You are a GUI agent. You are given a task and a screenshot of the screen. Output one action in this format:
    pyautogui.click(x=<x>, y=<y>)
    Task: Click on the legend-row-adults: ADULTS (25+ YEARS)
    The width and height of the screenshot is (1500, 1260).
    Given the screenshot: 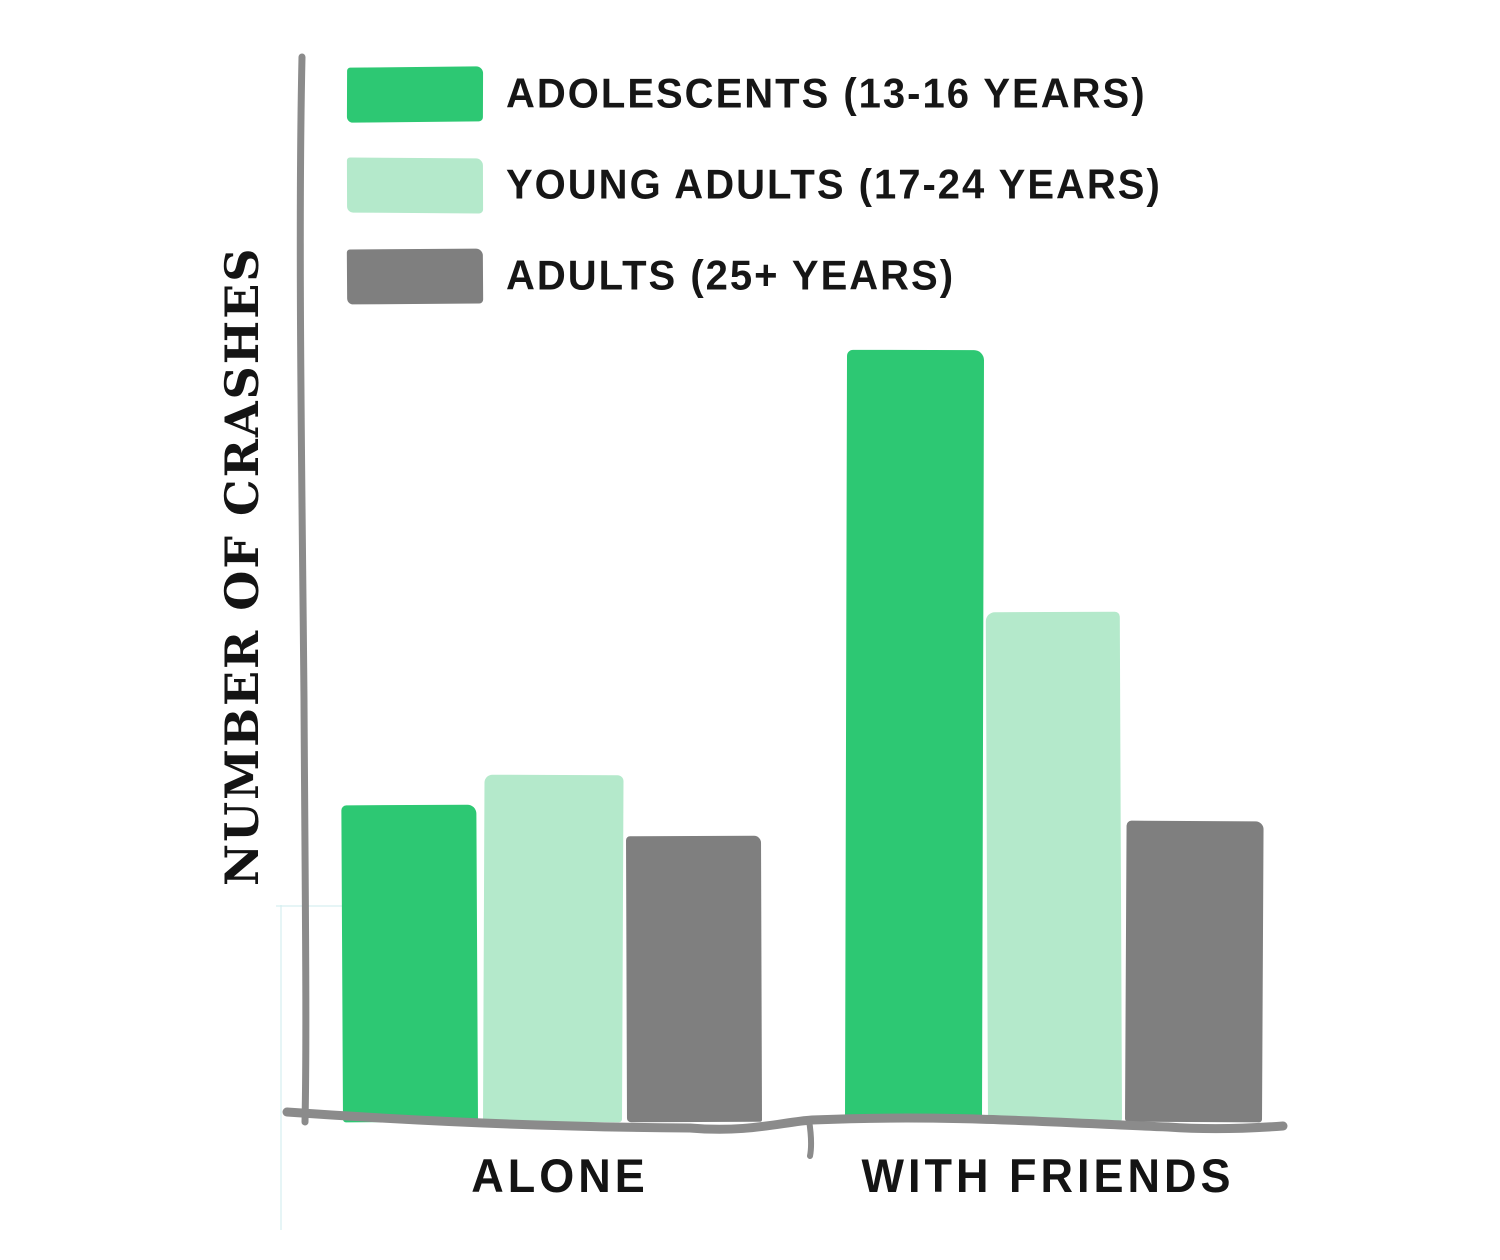 What is the action you would take?
    pyautogui.click(x=651, y=276)
    